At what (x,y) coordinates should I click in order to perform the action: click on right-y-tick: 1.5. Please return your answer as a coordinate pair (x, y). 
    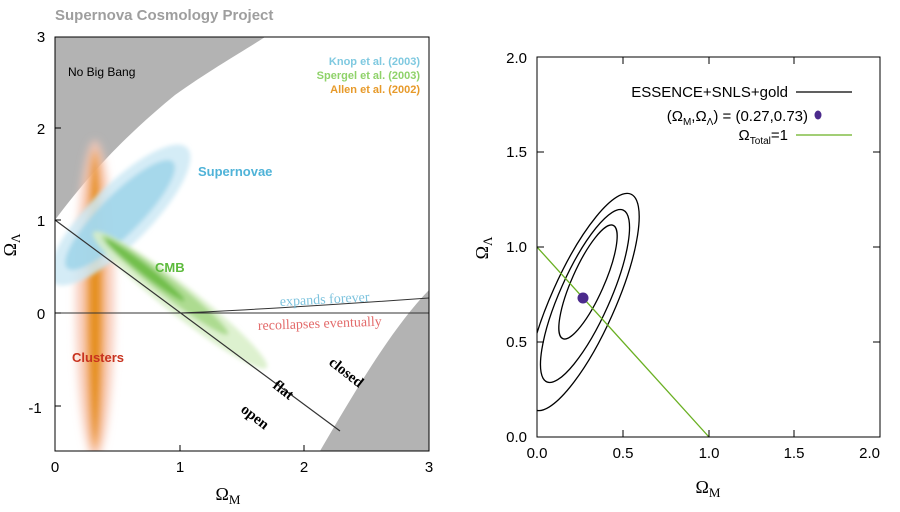
    Looking at the image, I should click on (516, 152).